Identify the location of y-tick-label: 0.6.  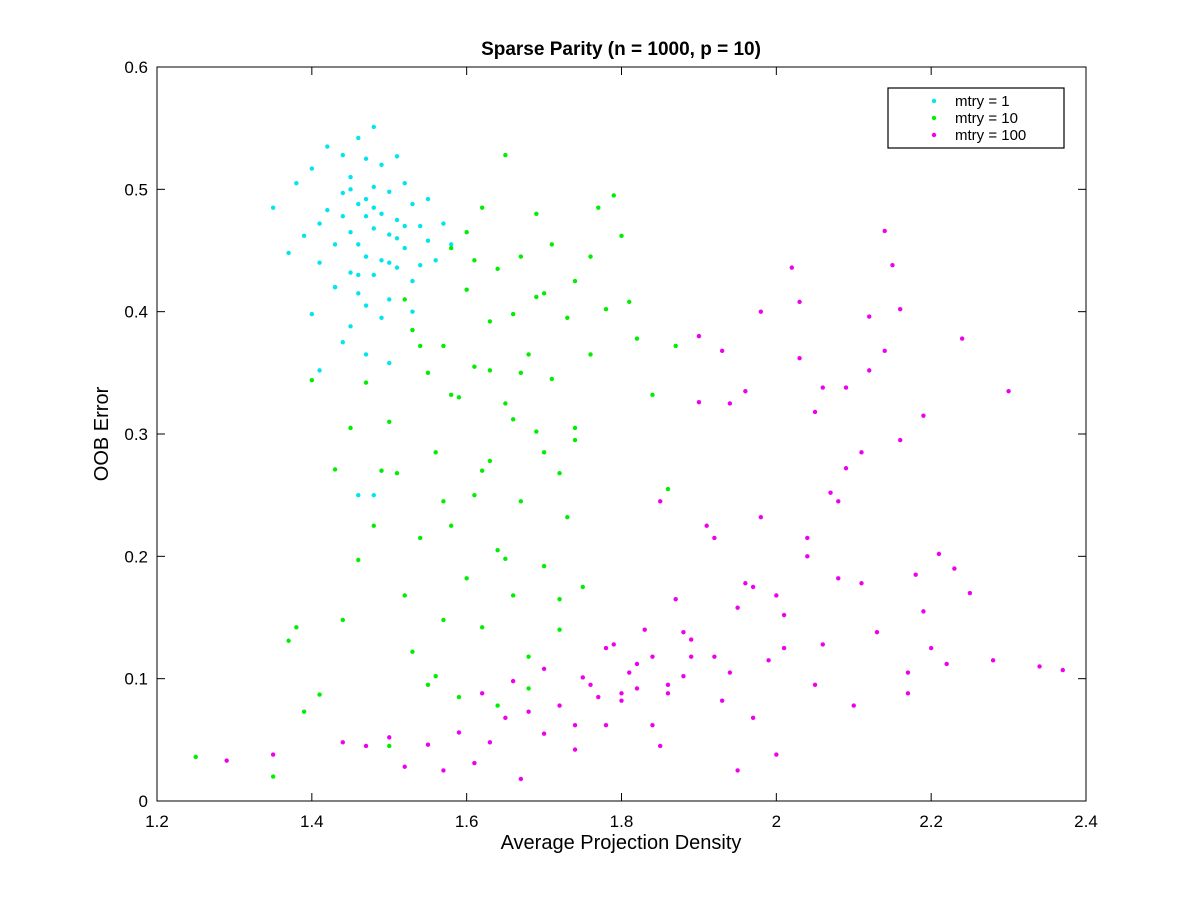
(136, 67).